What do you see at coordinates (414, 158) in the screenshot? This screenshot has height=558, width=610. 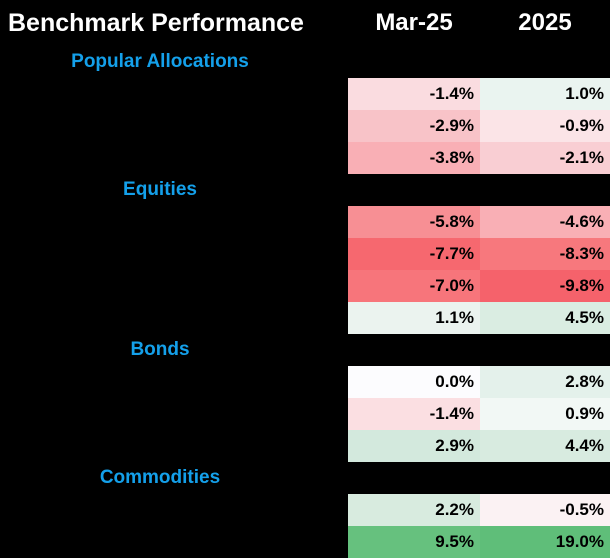 I see `cell-mar: -3.8%` at bounding box center [414, 158].